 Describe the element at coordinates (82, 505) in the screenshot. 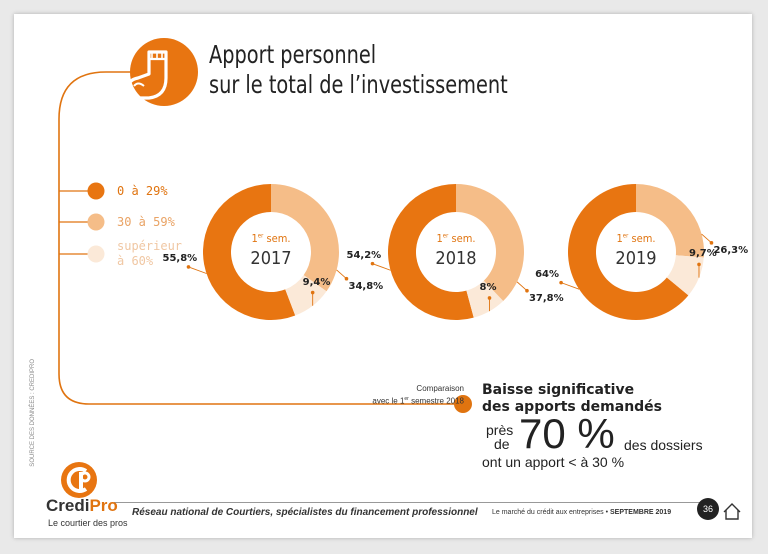

I see `brand-name: CrediPro` at that location.